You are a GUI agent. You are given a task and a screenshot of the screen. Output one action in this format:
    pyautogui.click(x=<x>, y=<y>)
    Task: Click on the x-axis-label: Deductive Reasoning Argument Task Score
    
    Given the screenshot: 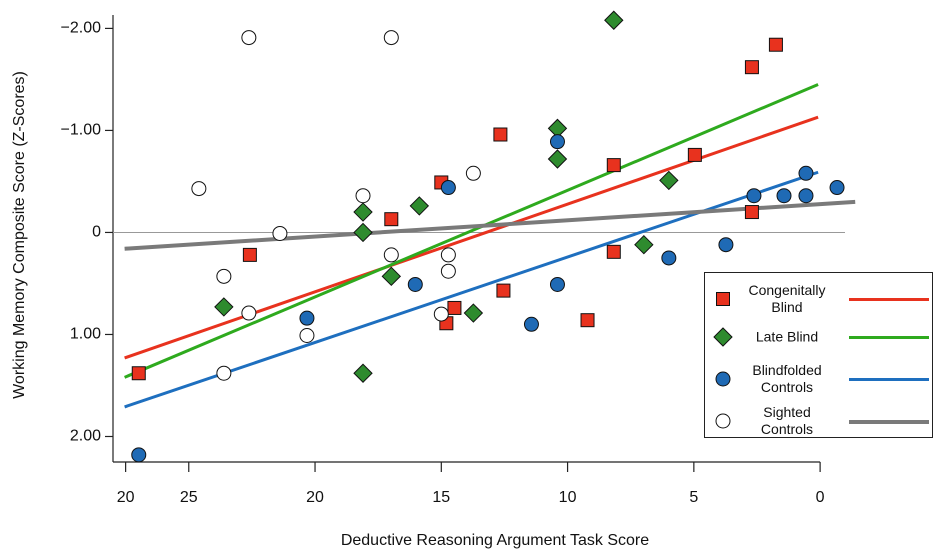 What is the action you would take?
    pyautogui.click(x=495, y=540)
    